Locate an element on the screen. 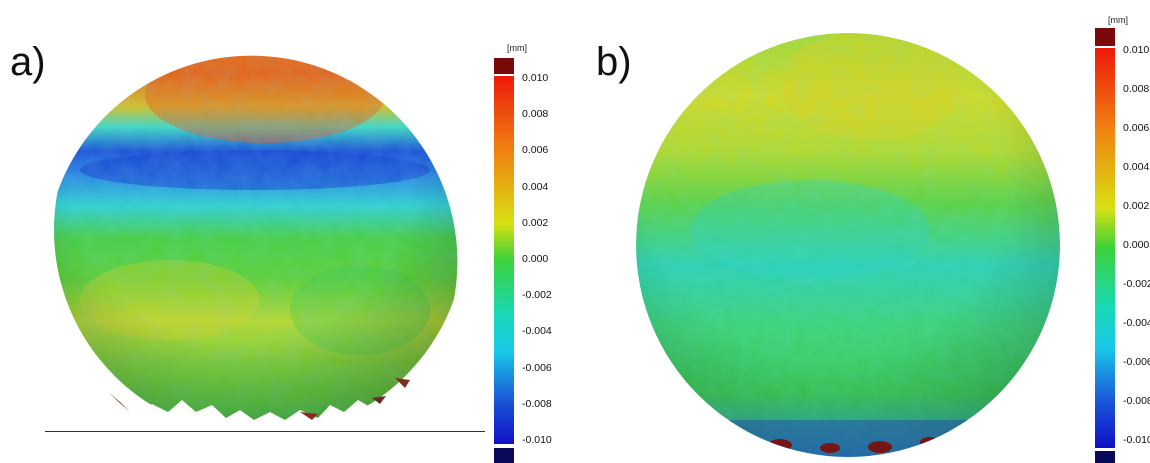 Image resolution: width=1150 pixels, height=463 pixels. panel-a-label: a) is located at coordinates (28, 62).